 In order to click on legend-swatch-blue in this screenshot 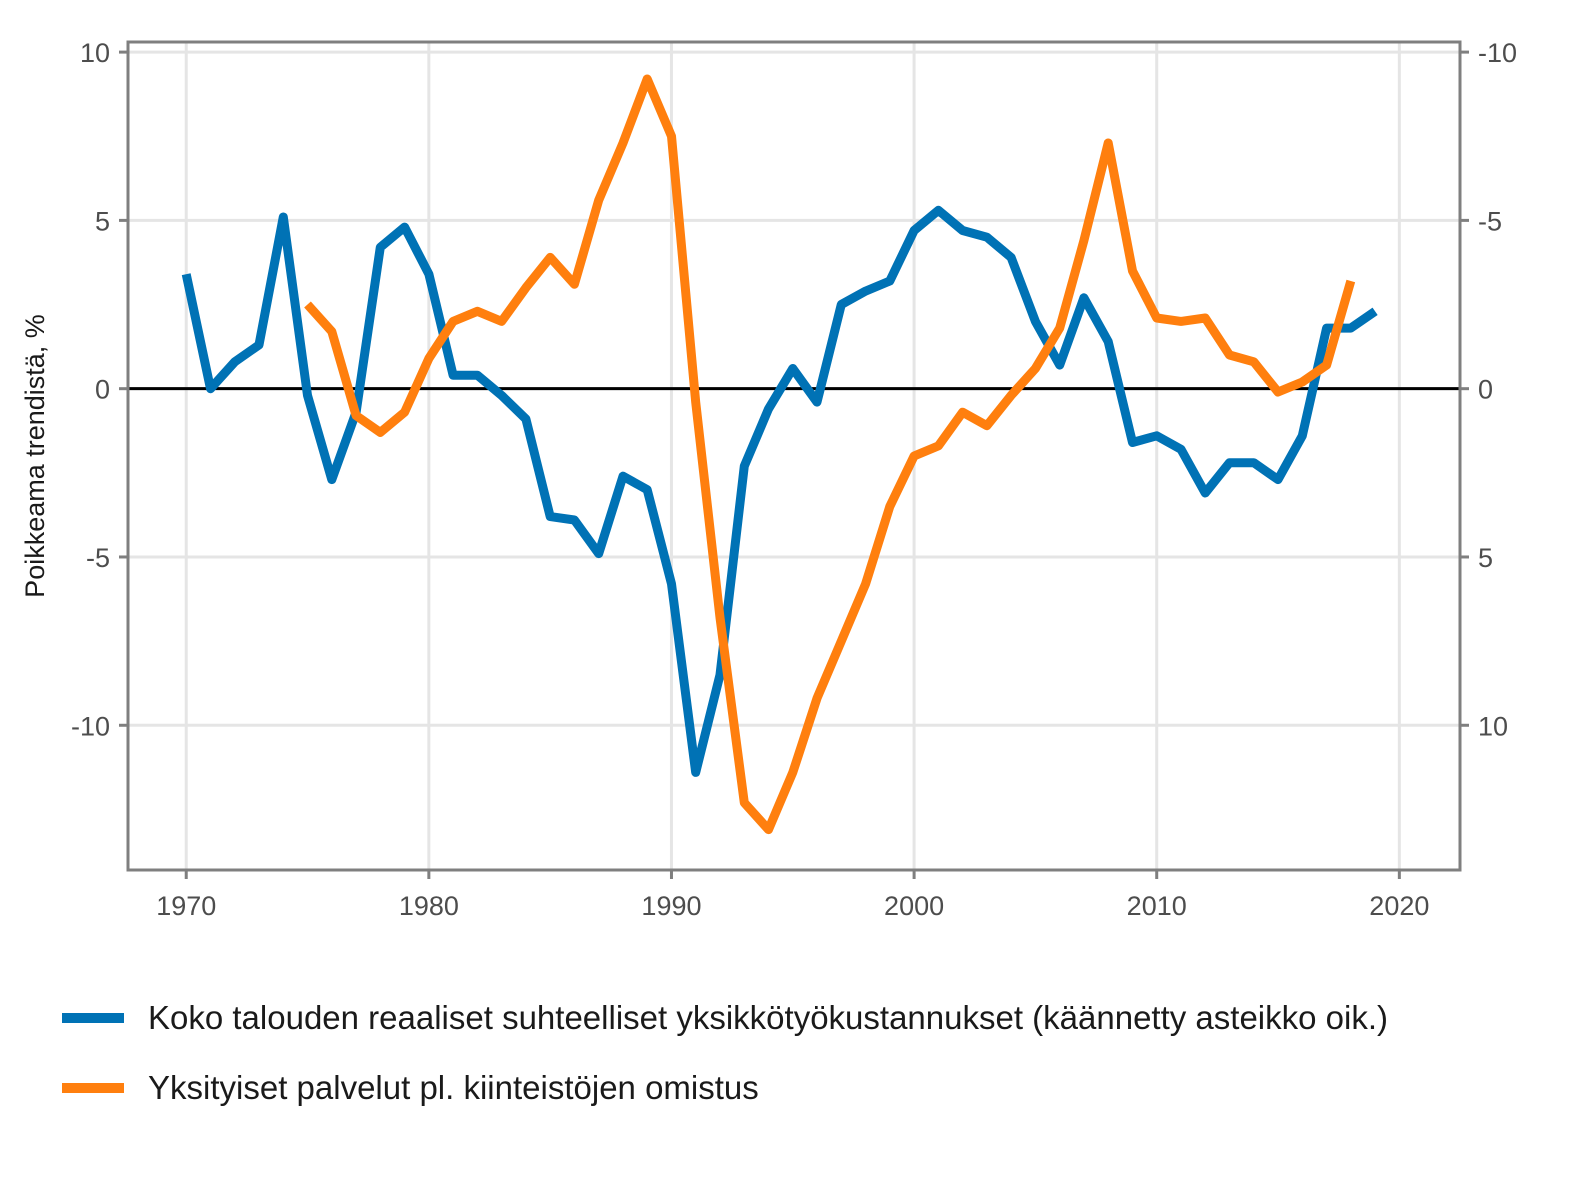, I will do `click(93, 1018)`.